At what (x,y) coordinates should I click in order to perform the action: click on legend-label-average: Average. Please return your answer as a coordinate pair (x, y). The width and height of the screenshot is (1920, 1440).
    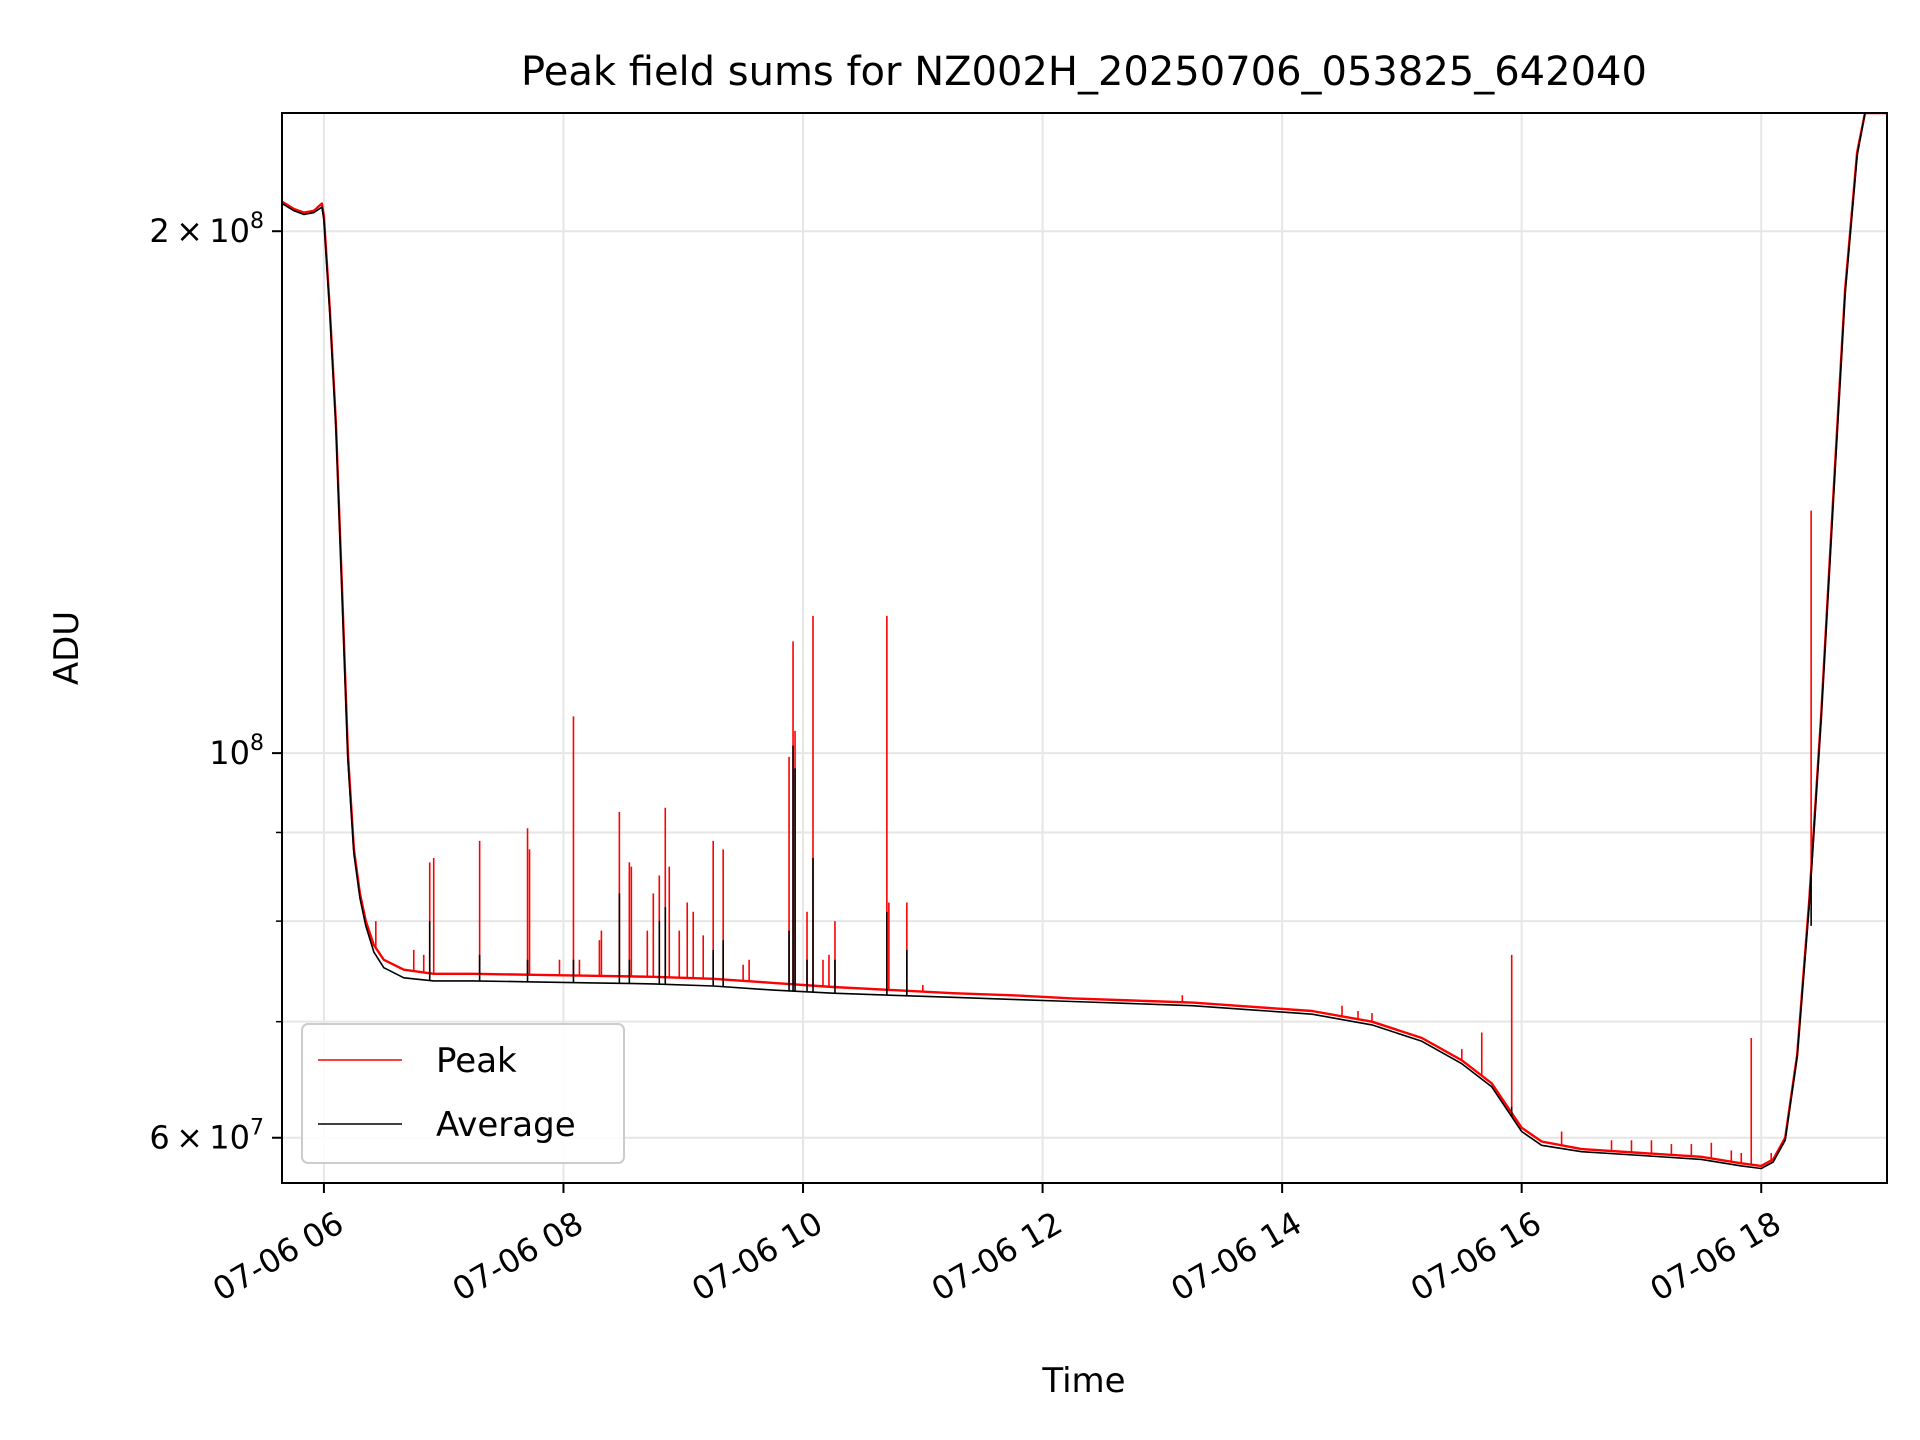
    Looking at the image, I should click on (506, 1125).